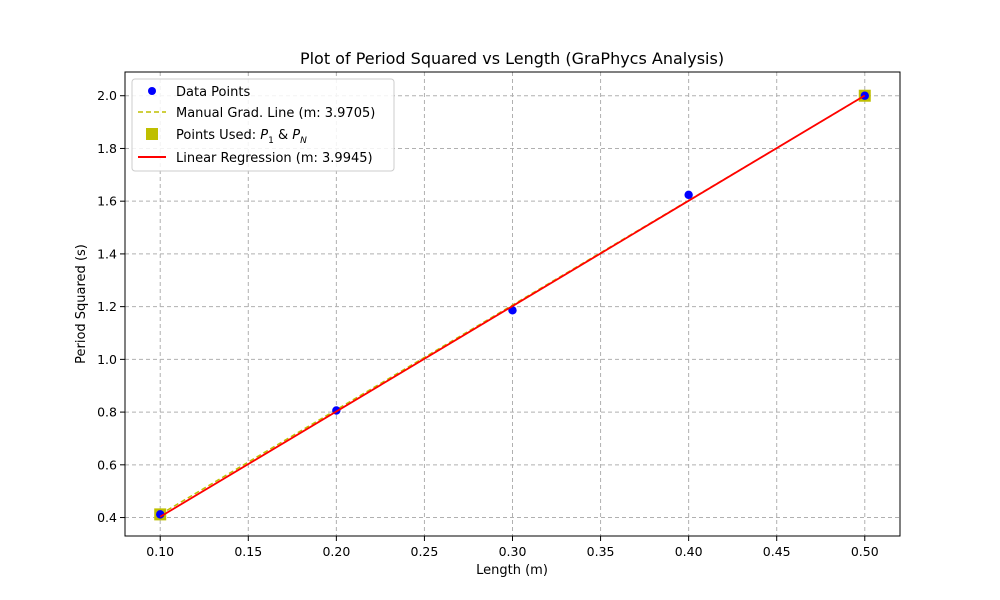 This screenshot has width=1000, height=600. Describe the element at coordinates (107, 201) in the screenshot. I see `y-tick-label: 1.6` at that location.